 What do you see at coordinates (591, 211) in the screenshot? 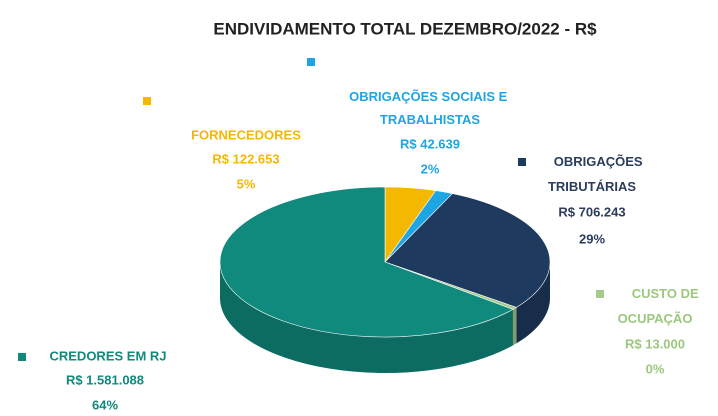
I see `value-label: R$ 706.243` at bounding box center [591, 211].